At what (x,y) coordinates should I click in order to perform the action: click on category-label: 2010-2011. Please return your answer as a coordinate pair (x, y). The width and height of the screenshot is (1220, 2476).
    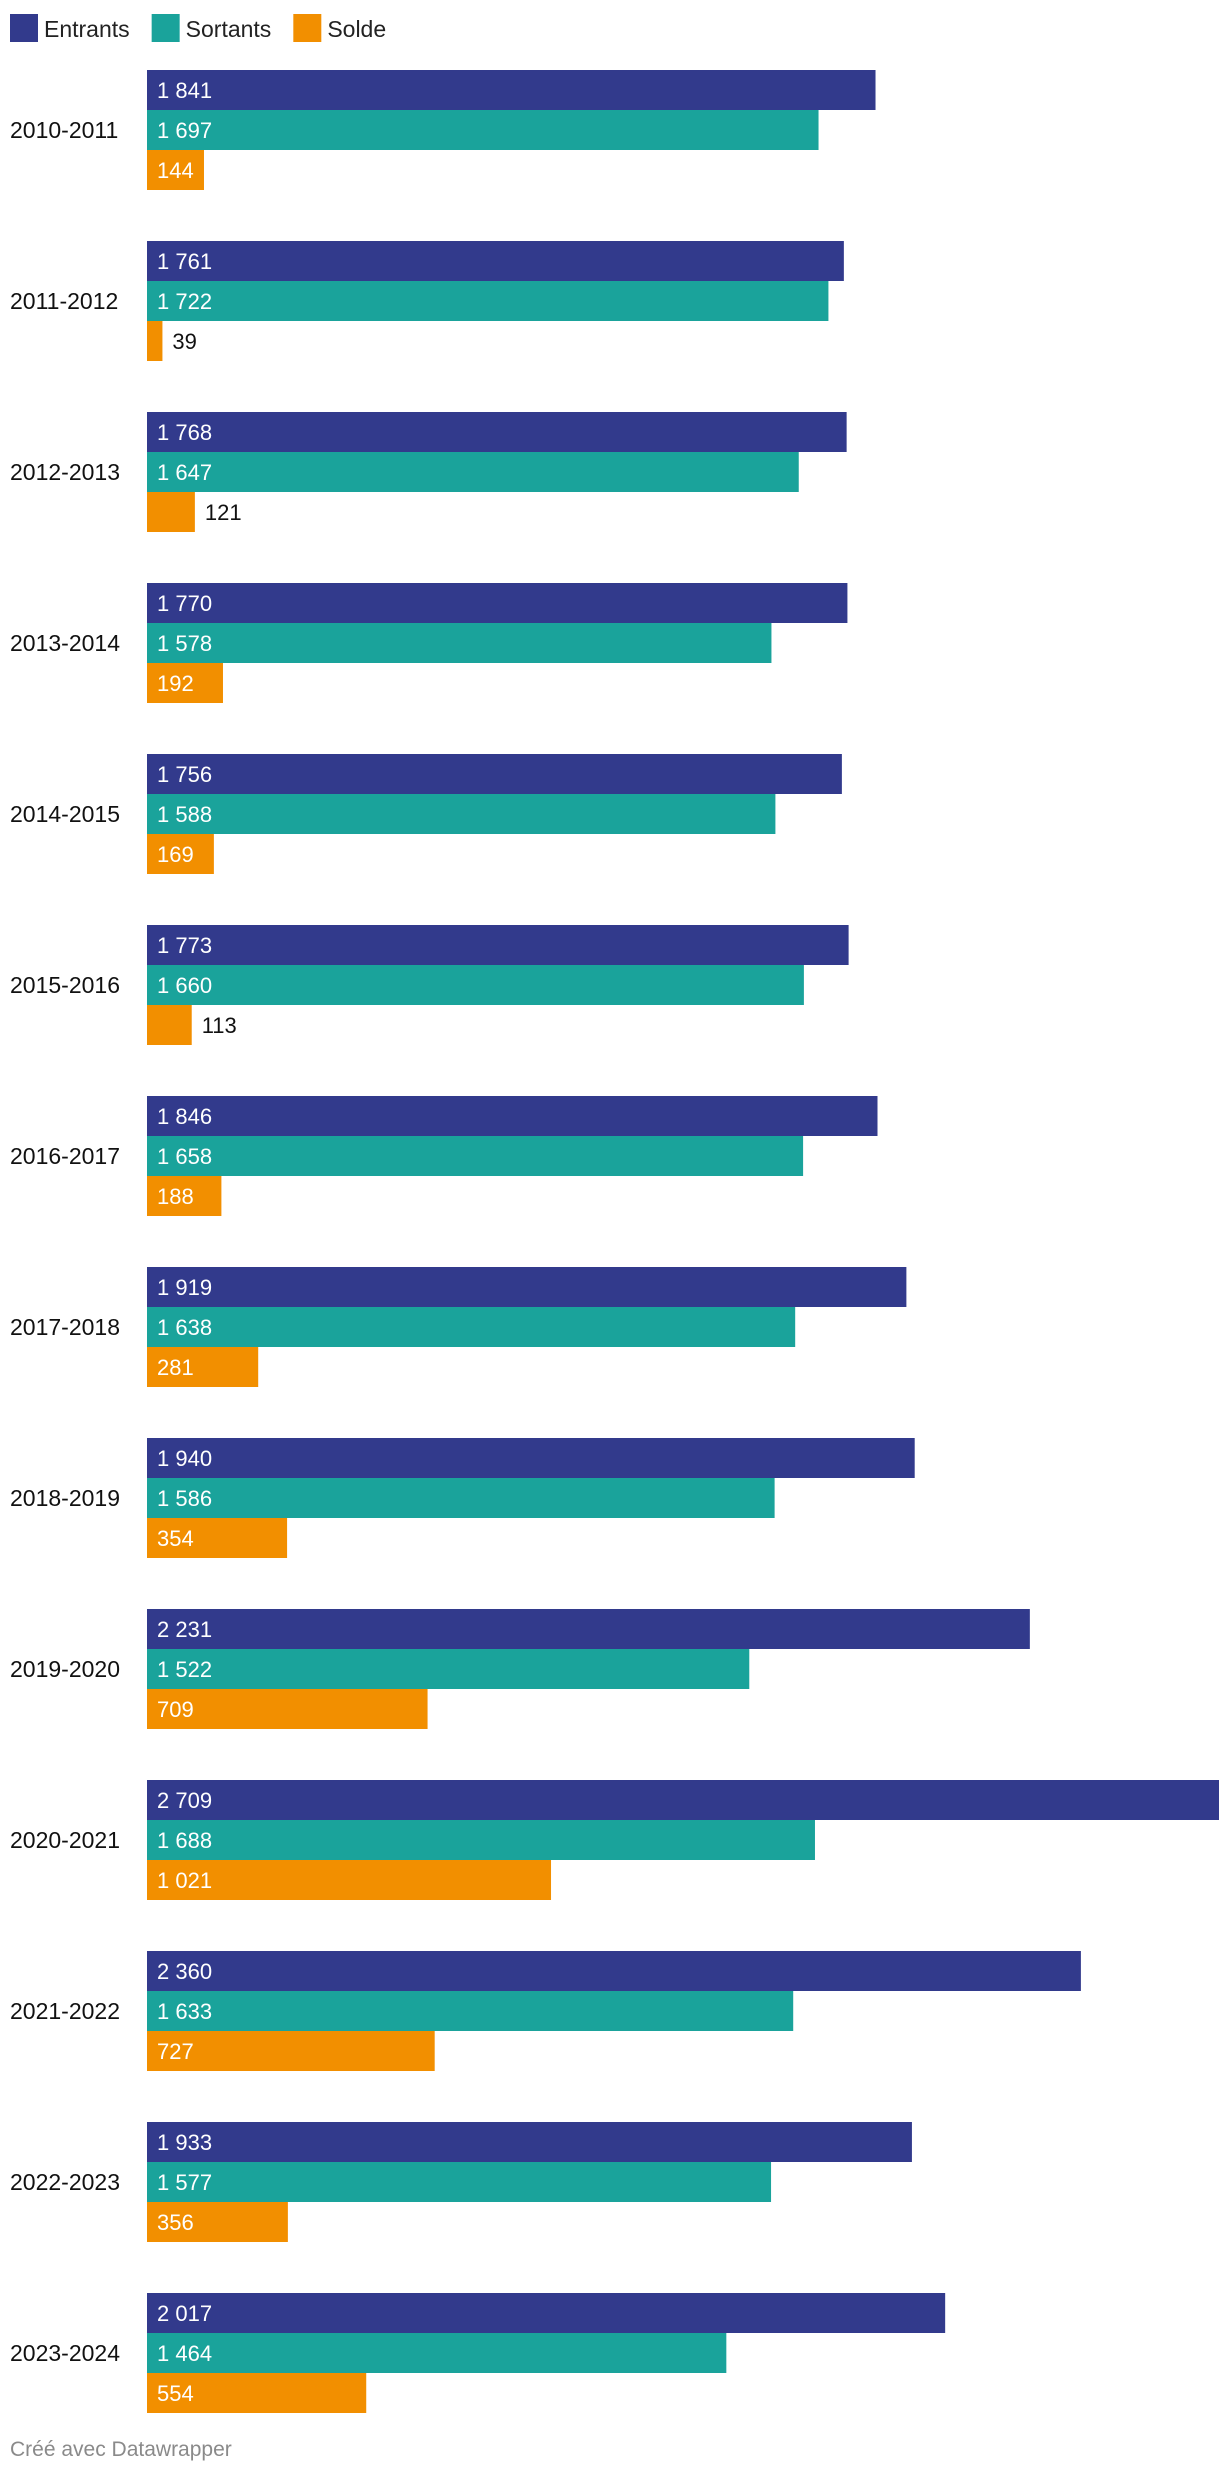
    Looking at the image, I should click on (64, 130).